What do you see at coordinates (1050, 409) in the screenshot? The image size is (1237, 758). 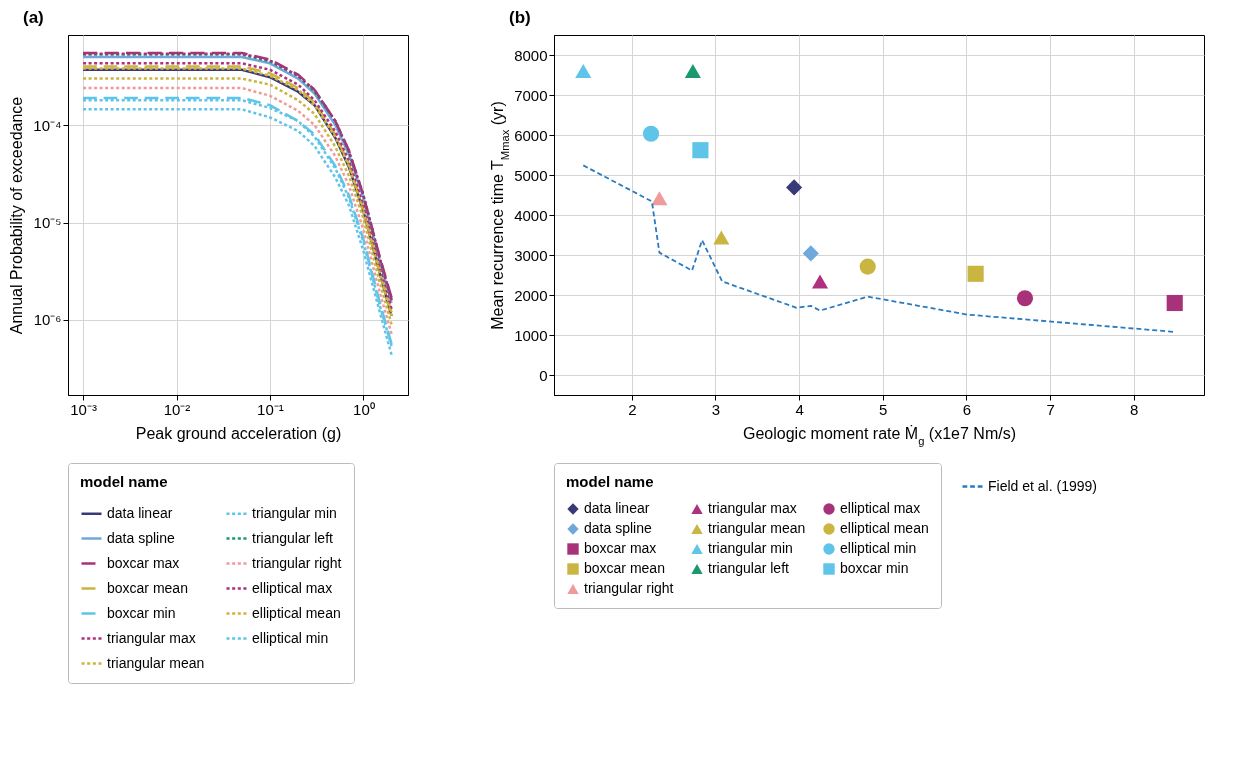 I see `x-tick-label: 7` at bounding box center [1050, 409].